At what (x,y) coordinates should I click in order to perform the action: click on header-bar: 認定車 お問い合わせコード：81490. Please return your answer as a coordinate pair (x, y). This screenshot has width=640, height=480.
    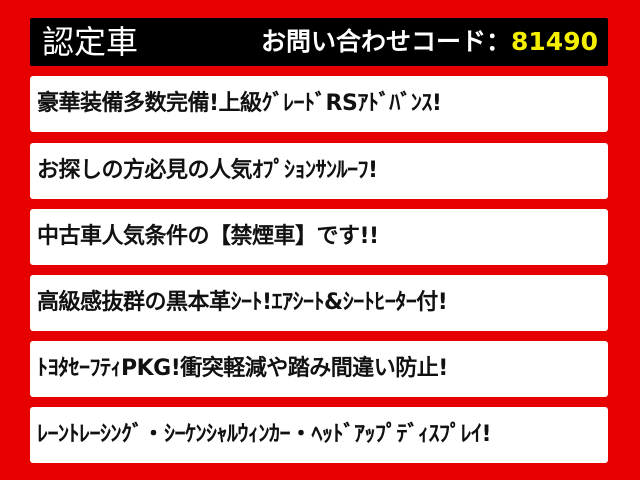
    Looking at the image, I should click on (319, 42).